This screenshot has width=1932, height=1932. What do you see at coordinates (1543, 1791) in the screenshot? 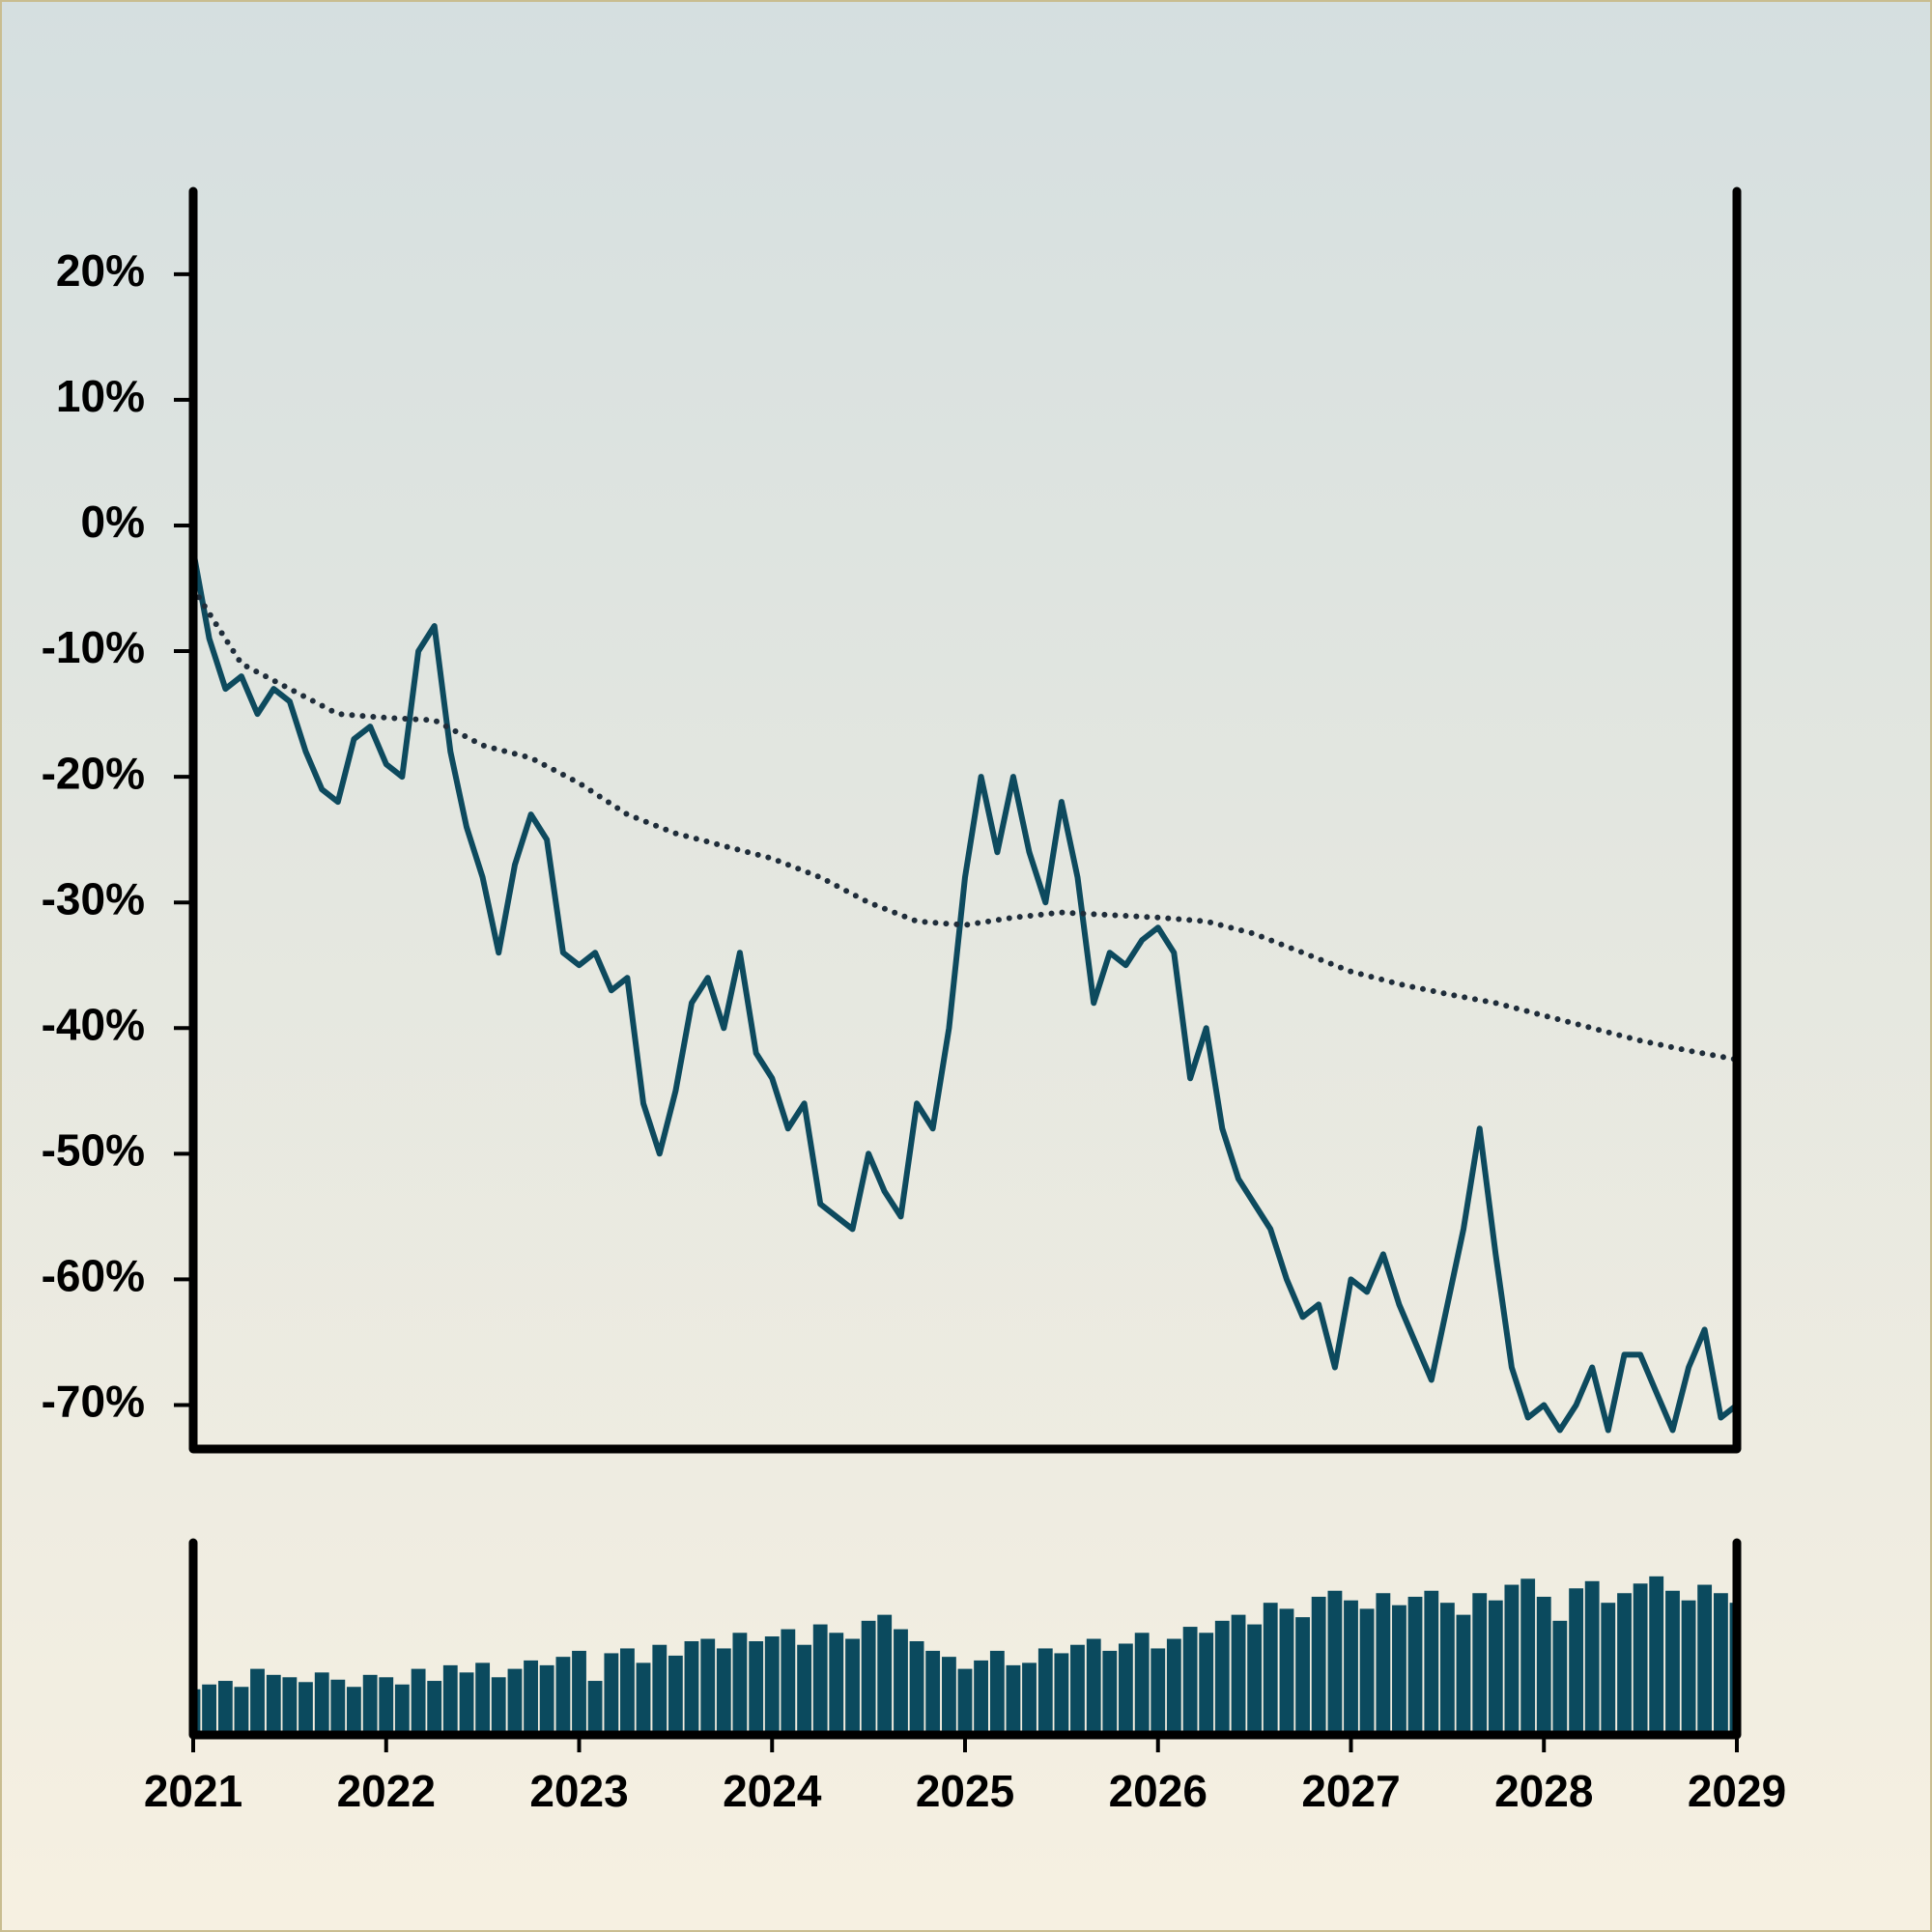
I see `x-tick-label: 2028` at bounding box center [1543, 1791].